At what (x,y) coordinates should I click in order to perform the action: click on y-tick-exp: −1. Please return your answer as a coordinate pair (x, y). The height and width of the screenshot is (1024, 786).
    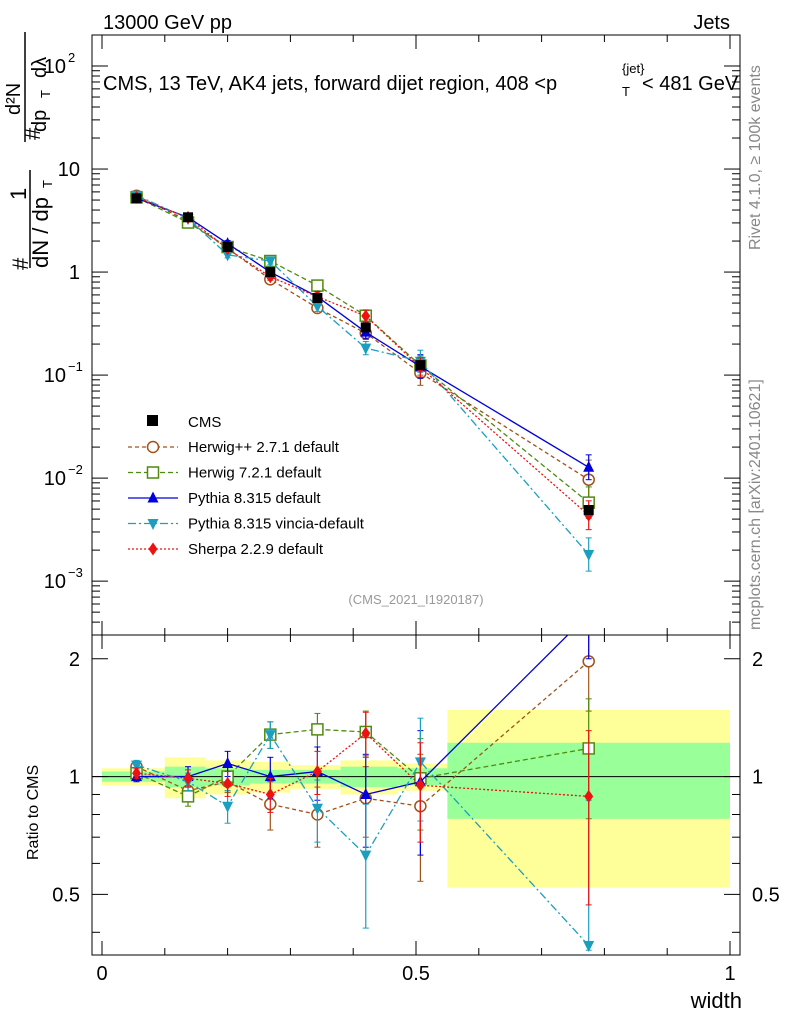
    Looking at the image, I should click on (75, 366).